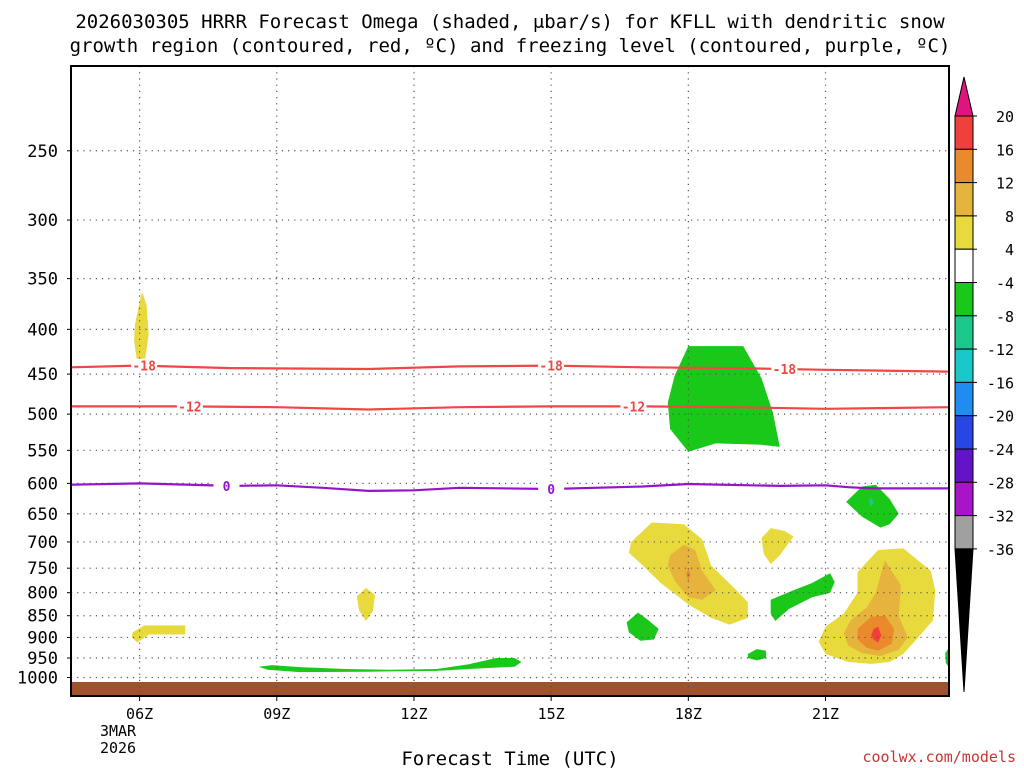 The width and height of the screenshot is (1024, 768). Describe the element at coordinates (688, 714) in the screenshot. I see `x-tick-label-18Z: 18Z` at that location.